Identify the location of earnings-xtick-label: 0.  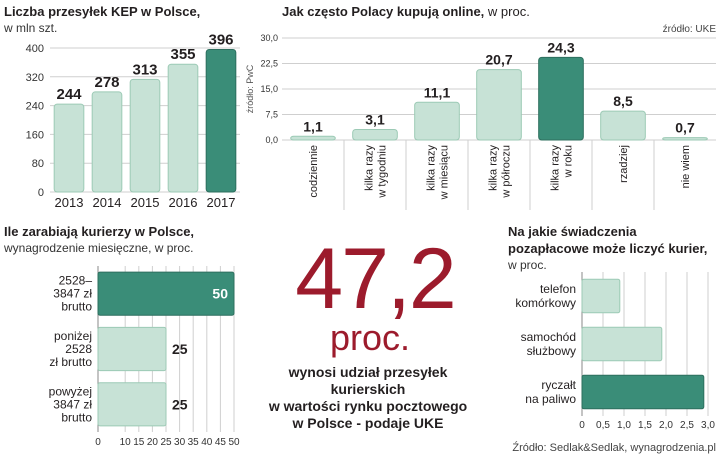
(98, 442).